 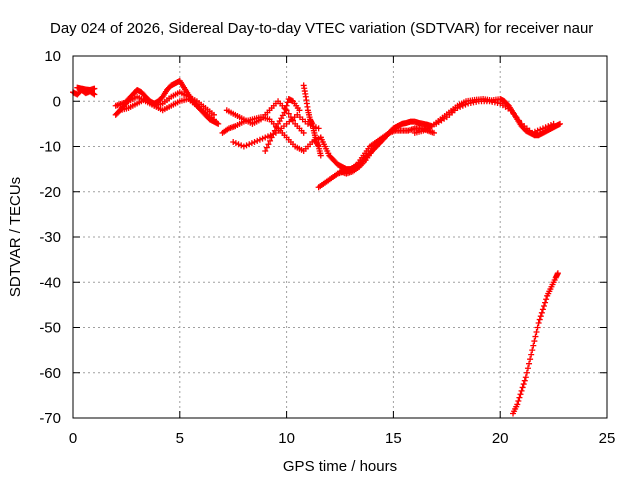 What do you see at coordinates (15, 237) in the screenshot?
I see `y-axis-label: SDTVAR / TECUs` at bounding box center [15, 237].